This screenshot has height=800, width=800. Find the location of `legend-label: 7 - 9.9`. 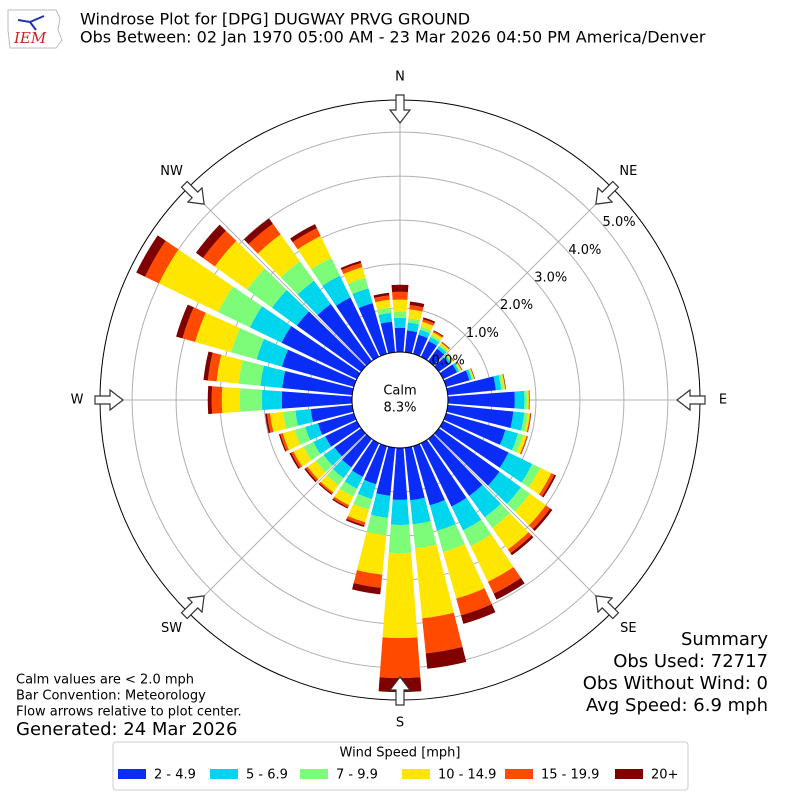

legend-label: 7 - 9.9 is located at coordinates (357, 775).